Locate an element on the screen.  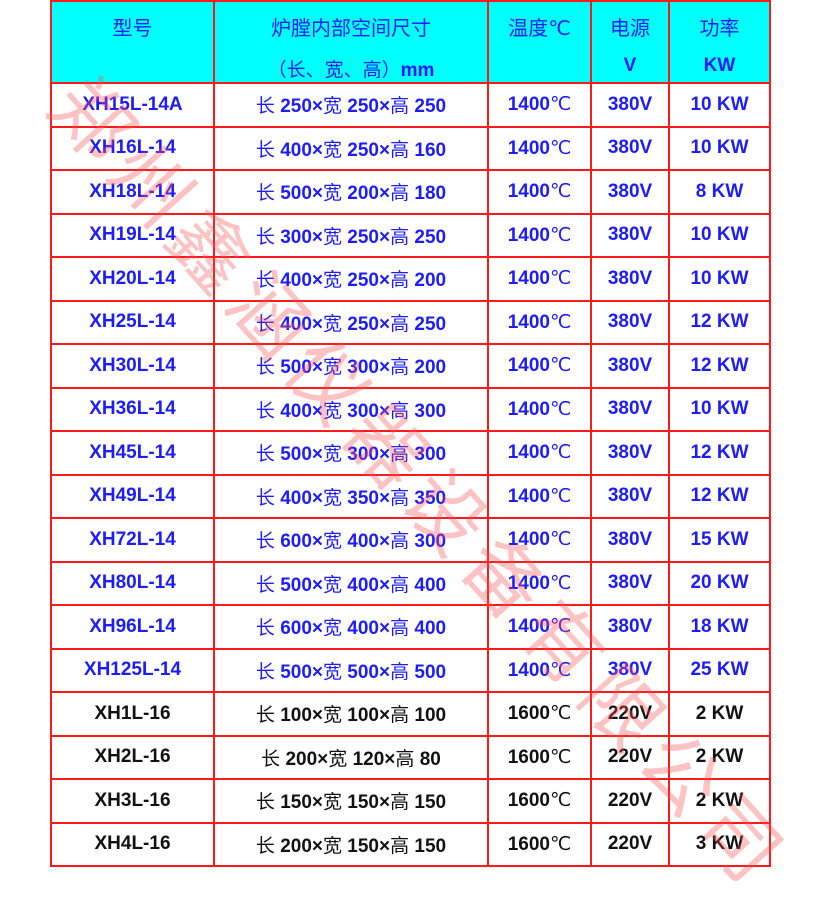
power-cell: 3 KW is located at coordinates (719, 844).